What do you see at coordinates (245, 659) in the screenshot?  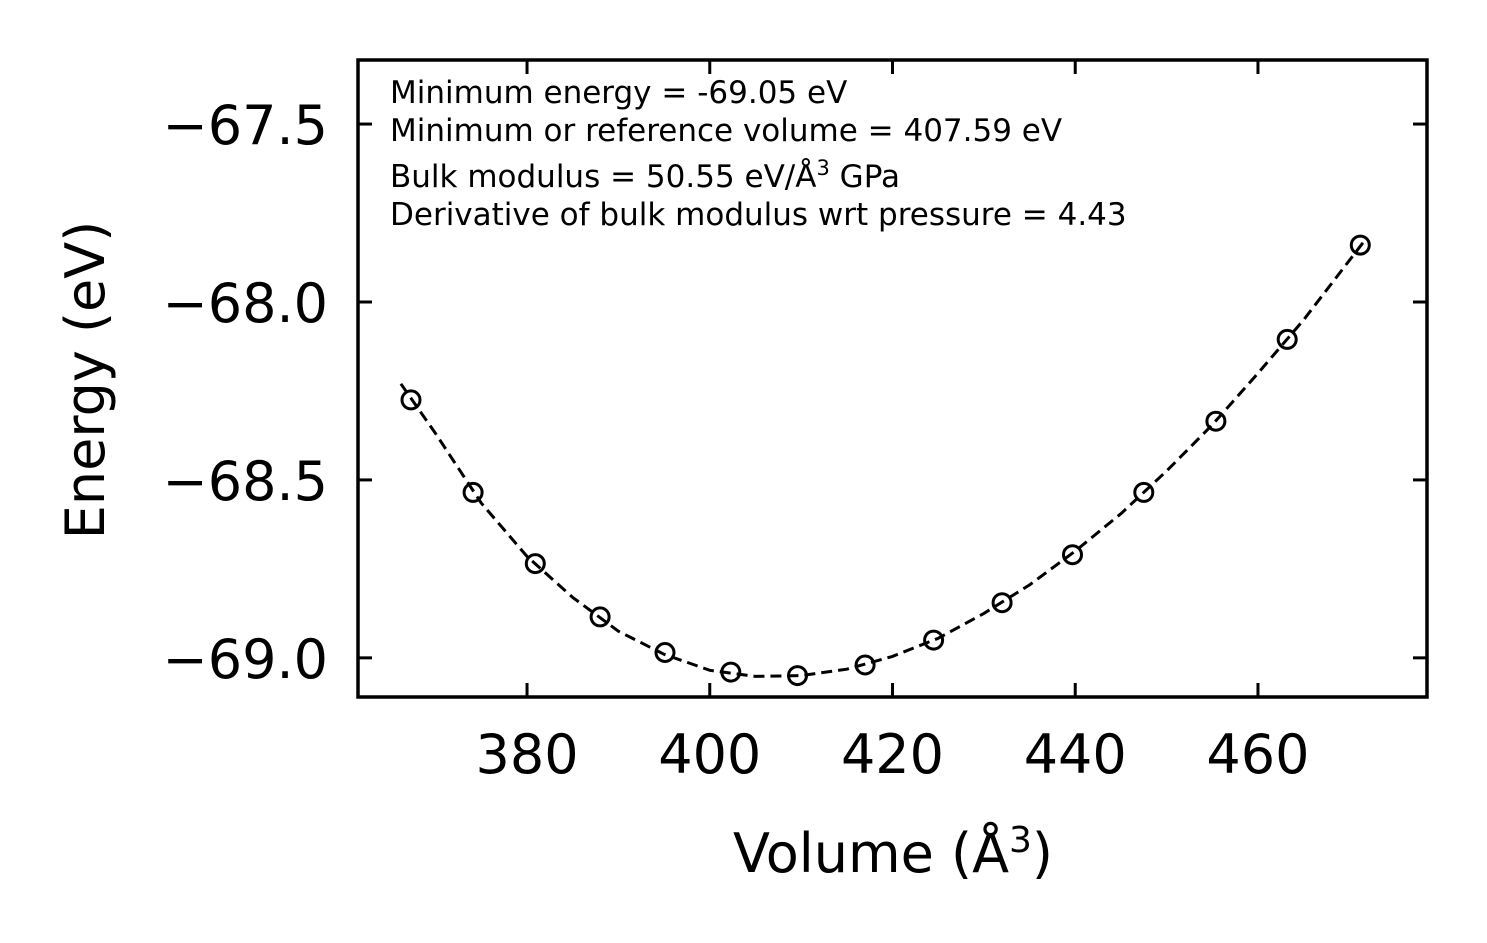 I see `y-tick-label: −69.0` at bounding box center [245, 659].